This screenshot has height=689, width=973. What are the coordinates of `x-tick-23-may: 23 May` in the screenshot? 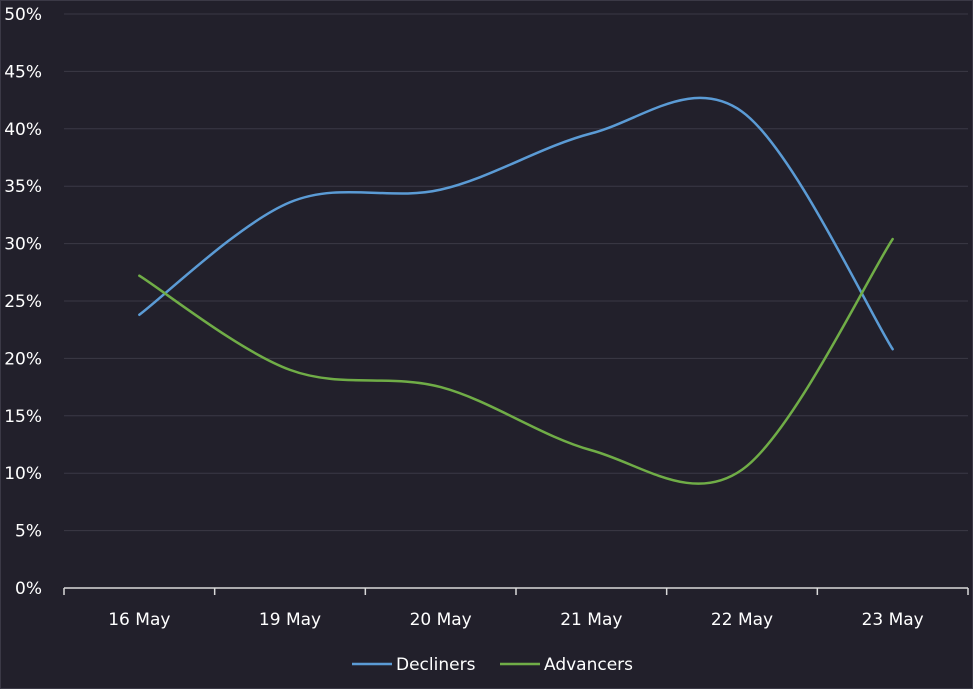 It's located at (893, 620).